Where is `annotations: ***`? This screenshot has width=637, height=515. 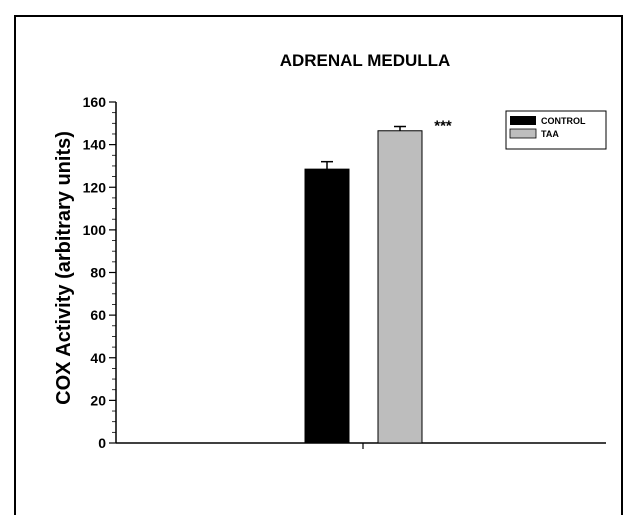 annotations: *** is located at coordinates (443, 126).